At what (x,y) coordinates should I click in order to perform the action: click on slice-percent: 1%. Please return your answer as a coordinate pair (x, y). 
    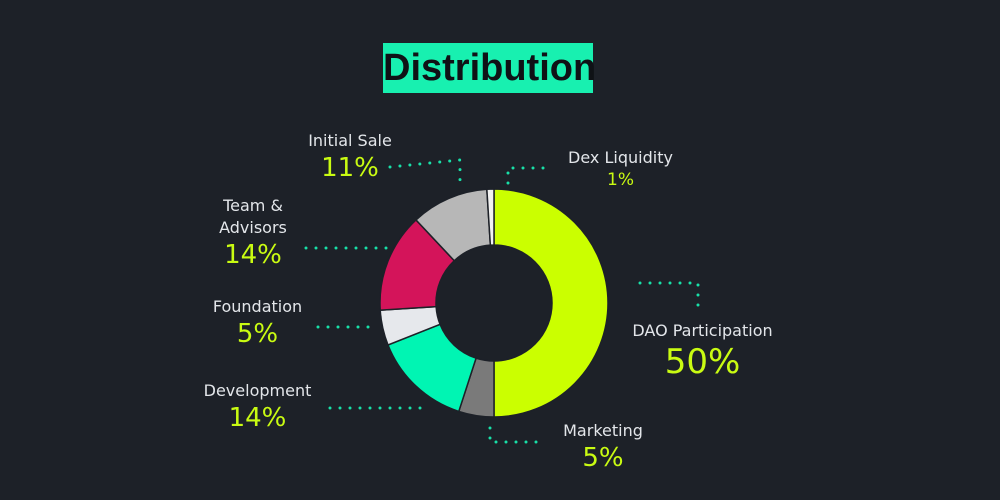
    Looking at the image, I should click on (620, 180).